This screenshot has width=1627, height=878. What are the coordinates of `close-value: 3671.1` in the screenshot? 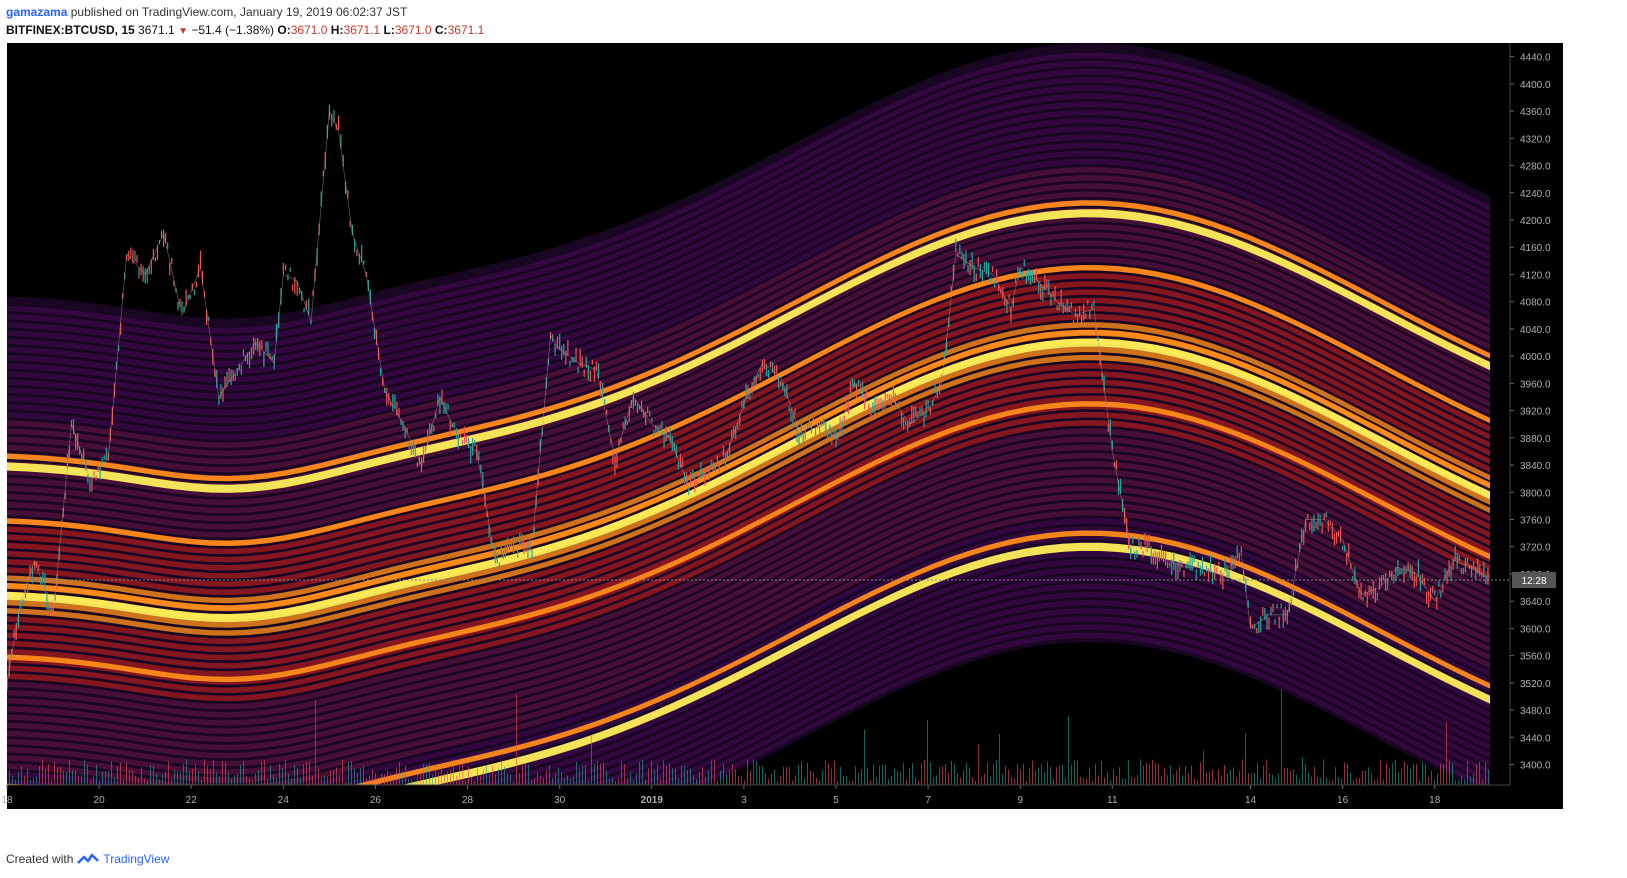 It's located at (466, 30).